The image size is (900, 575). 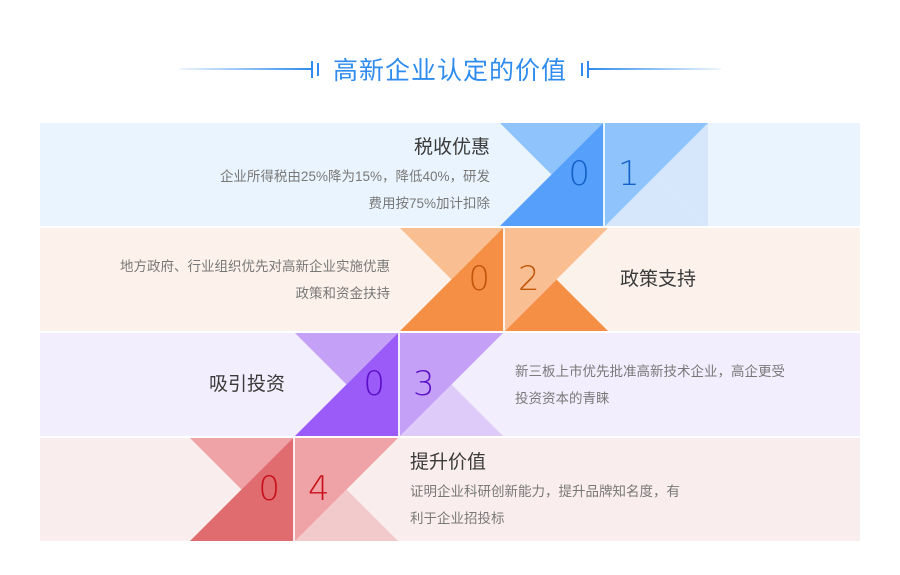 I want to click on page-title-bar: 高新企业认定的价值, so click(x=450, y=69).